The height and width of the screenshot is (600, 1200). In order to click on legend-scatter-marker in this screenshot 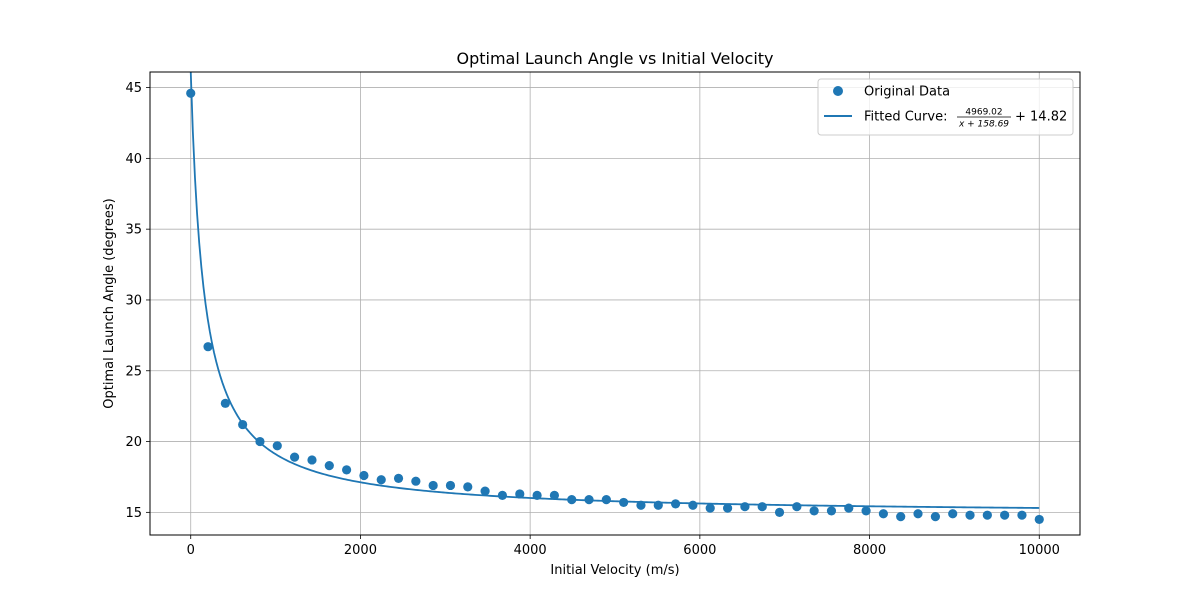, I will do `click(838, 91)`.